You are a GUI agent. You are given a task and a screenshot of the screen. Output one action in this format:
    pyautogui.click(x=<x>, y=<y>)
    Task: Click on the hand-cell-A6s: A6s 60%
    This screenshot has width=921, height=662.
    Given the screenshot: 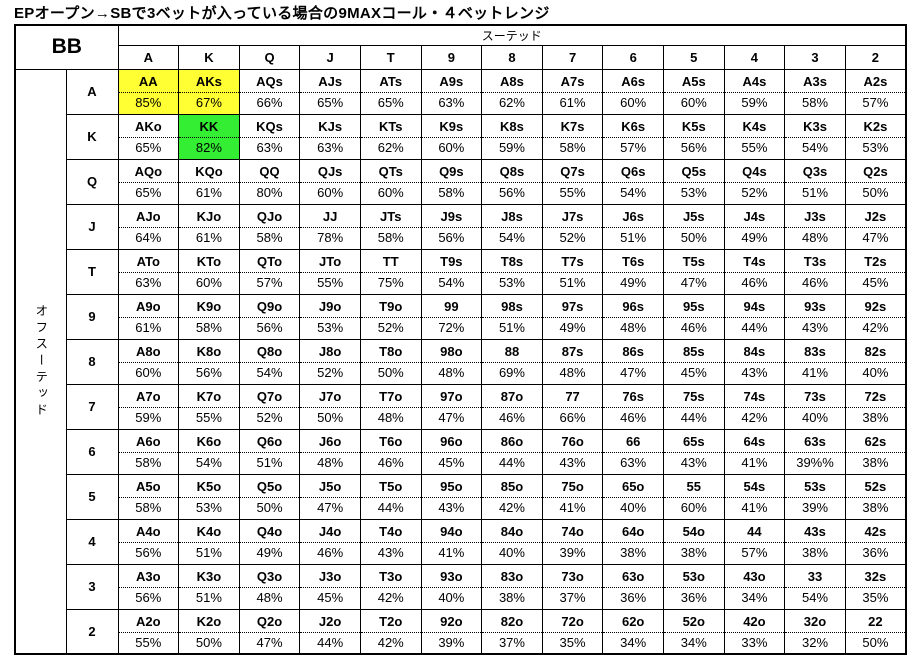 What is the action you would take?
    pyautogui.click(x=633, y=91)
    